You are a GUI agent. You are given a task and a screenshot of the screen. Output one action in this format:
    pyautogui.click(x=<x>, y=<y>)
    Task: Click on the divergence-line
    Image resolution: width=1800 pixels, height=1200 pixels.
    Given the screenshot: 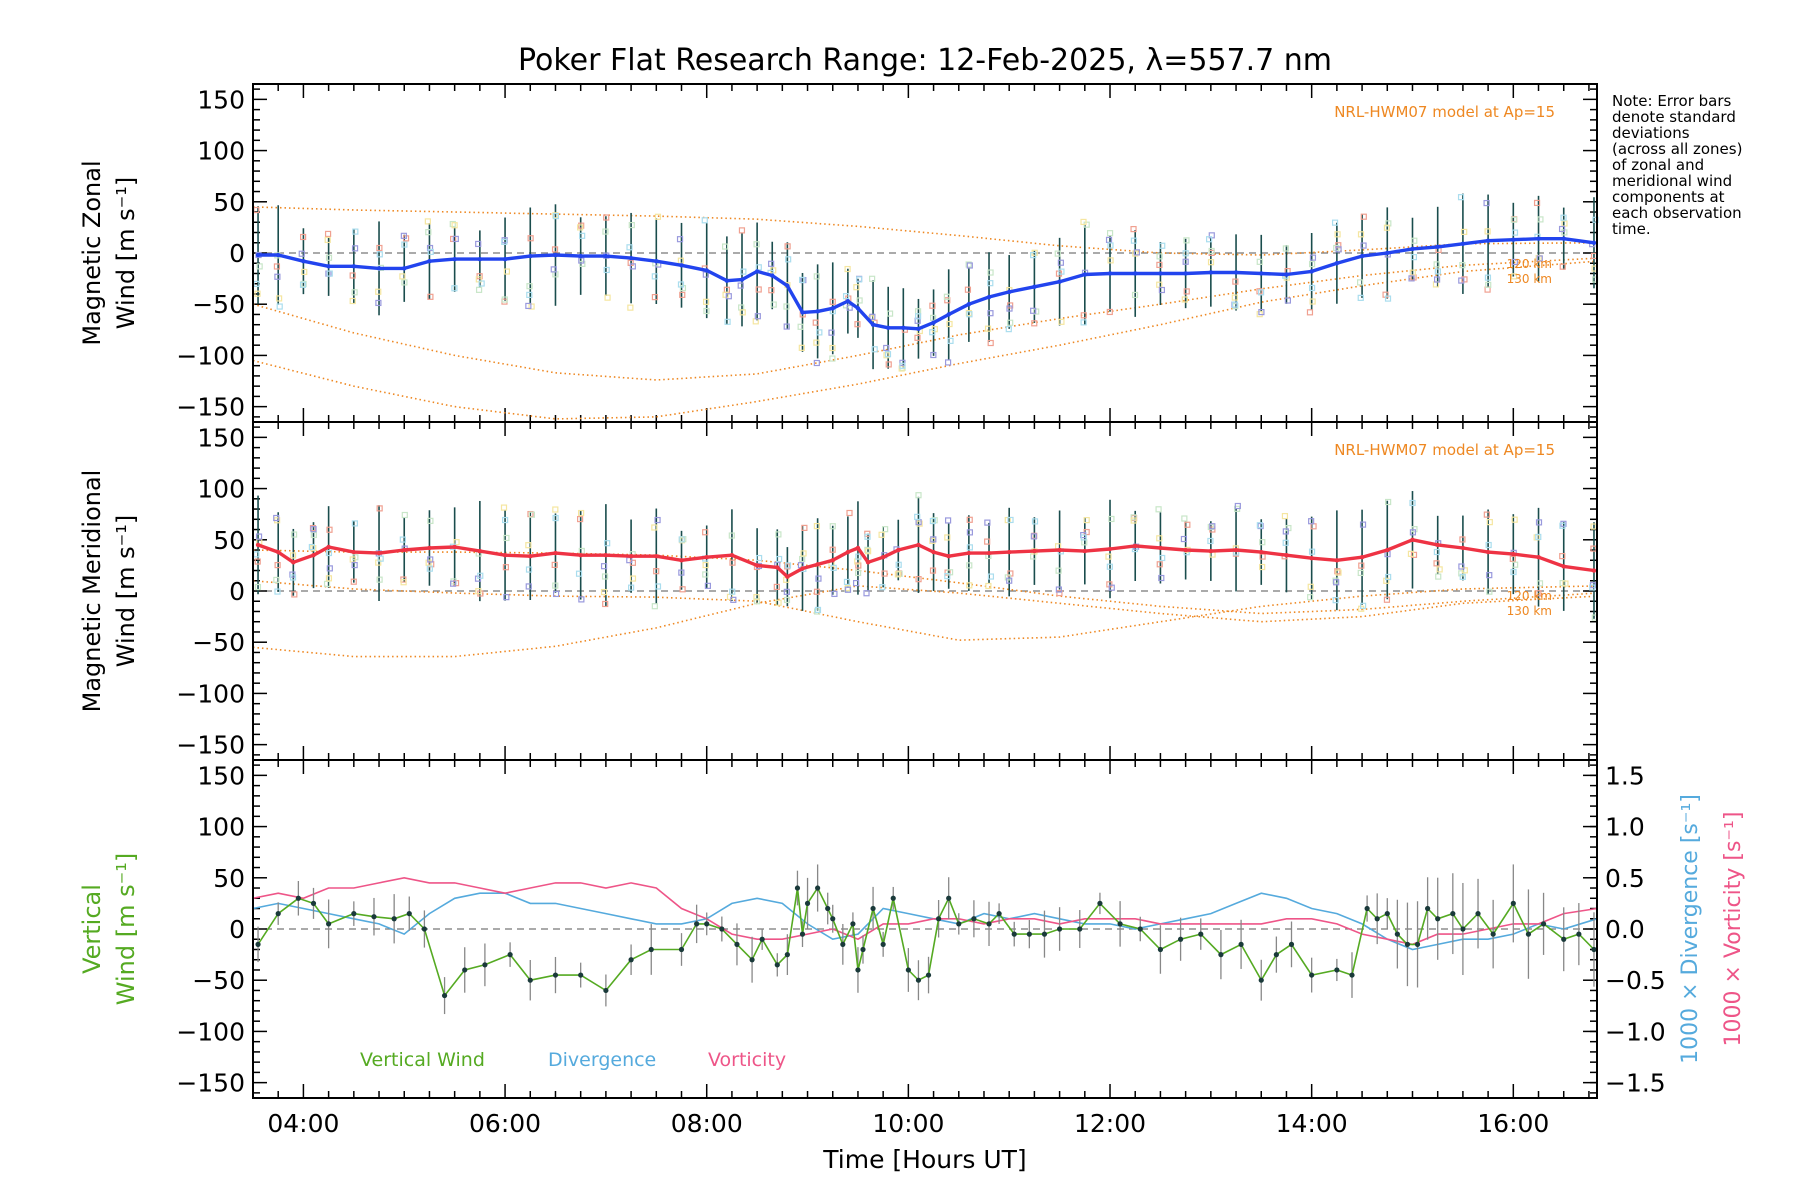 What is the action you would take?
    pyautogui.click(x=925, y=921)
    